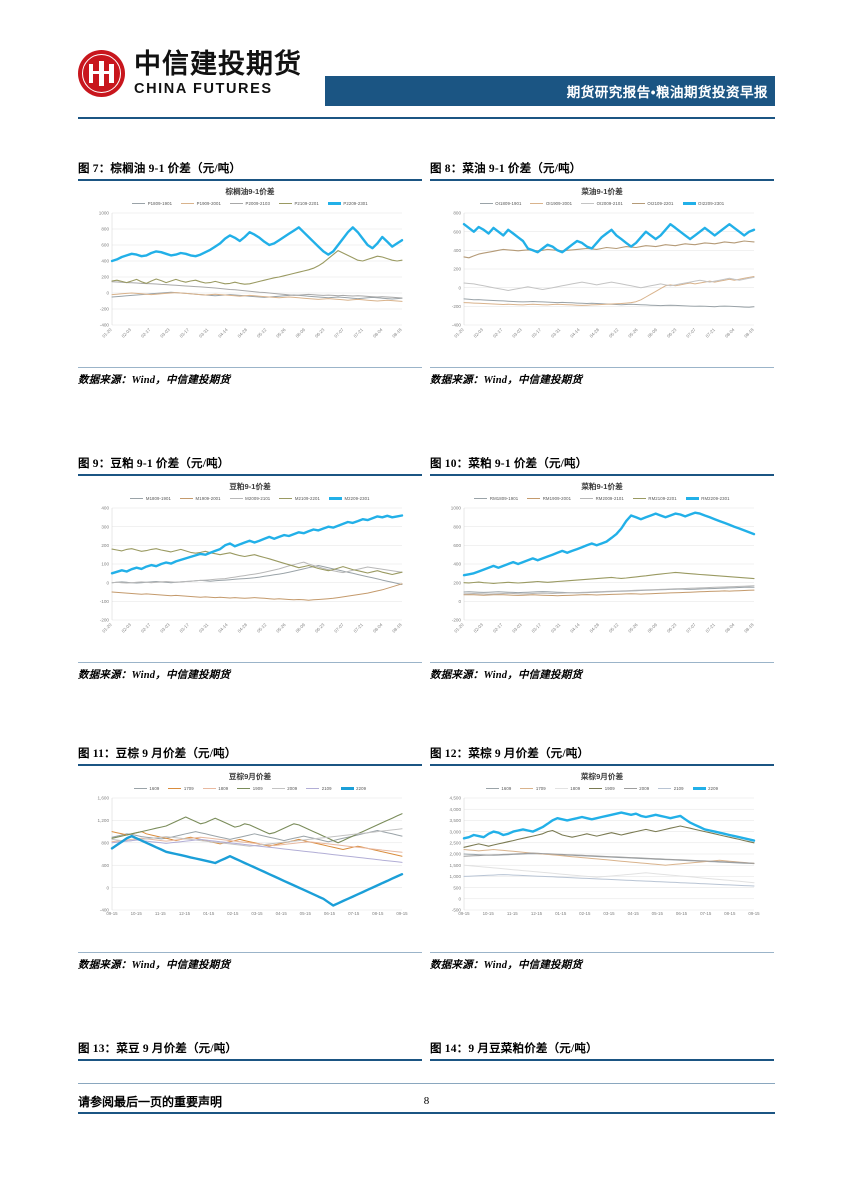 Image resolution: width=850 pixels, height=1202 pixels. I want to click on legend-label: P2209-2301, so click(355, 203).